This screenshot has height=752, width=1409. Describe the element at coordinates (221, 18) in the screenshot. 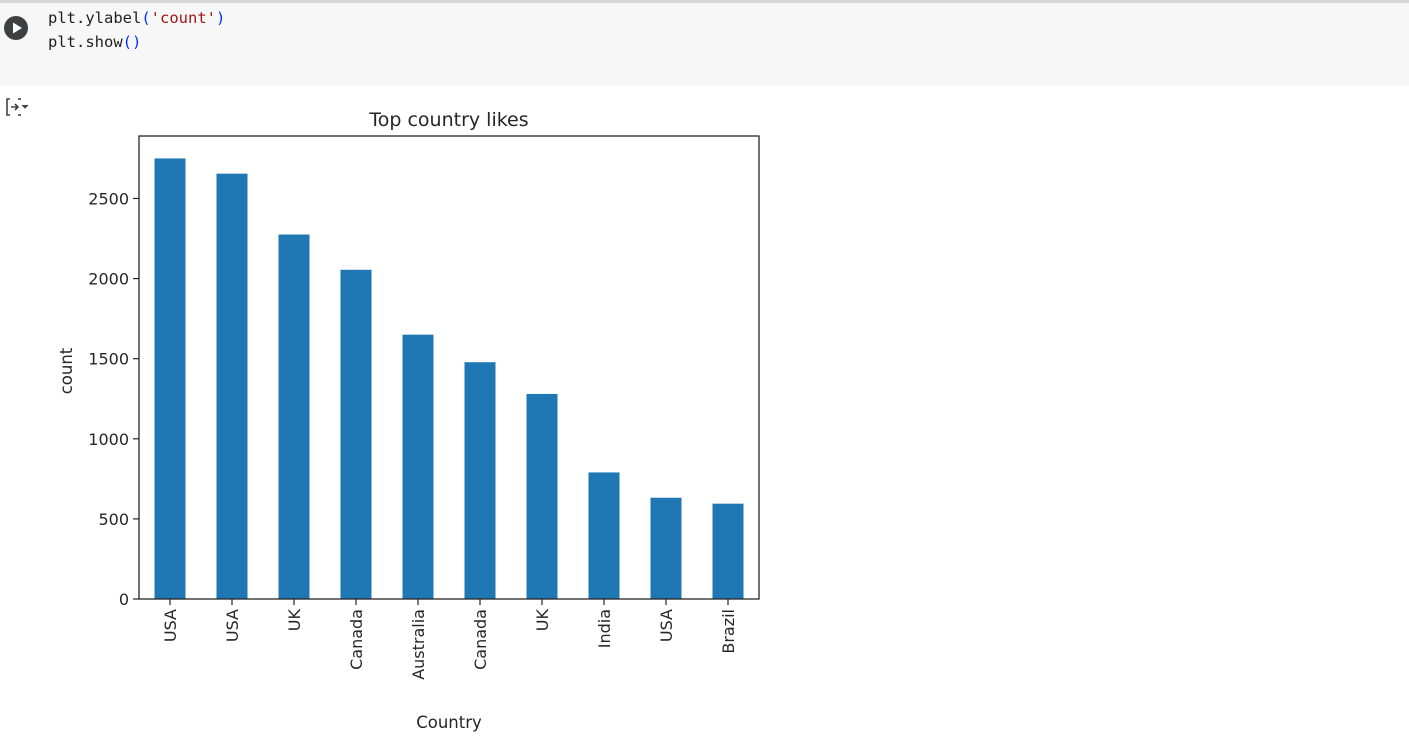

I see `code-paren-close-1: )` at that location.